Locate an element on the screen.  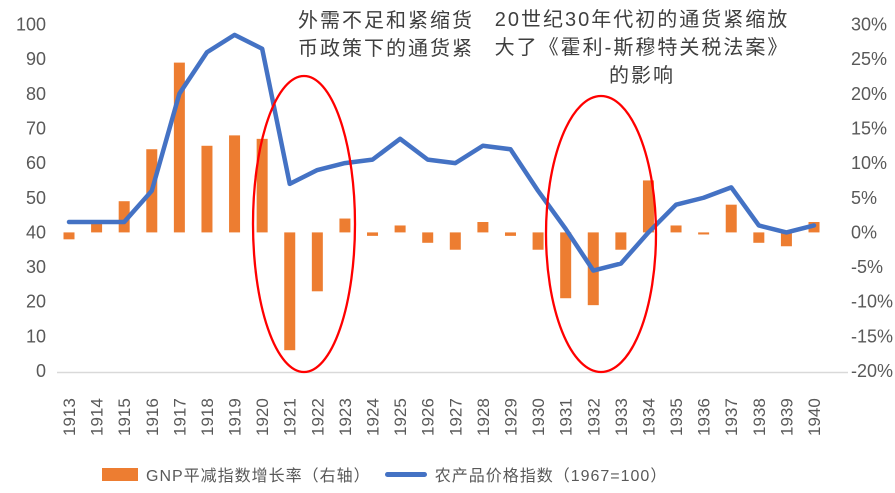
legend-bar-label: GNP平减指数增长率（右轴） is located at coordinates (258, 476).